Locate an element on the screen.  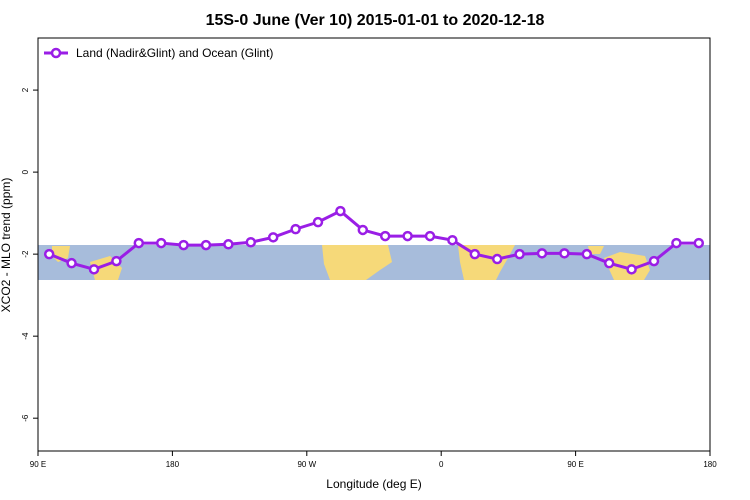
map-strip is located at coordinates (374, 262).